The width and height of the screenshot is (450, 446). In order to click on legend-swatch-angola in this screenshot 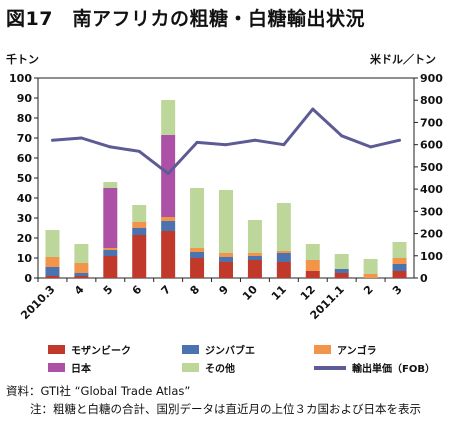, I will do `click(322, 349)`.